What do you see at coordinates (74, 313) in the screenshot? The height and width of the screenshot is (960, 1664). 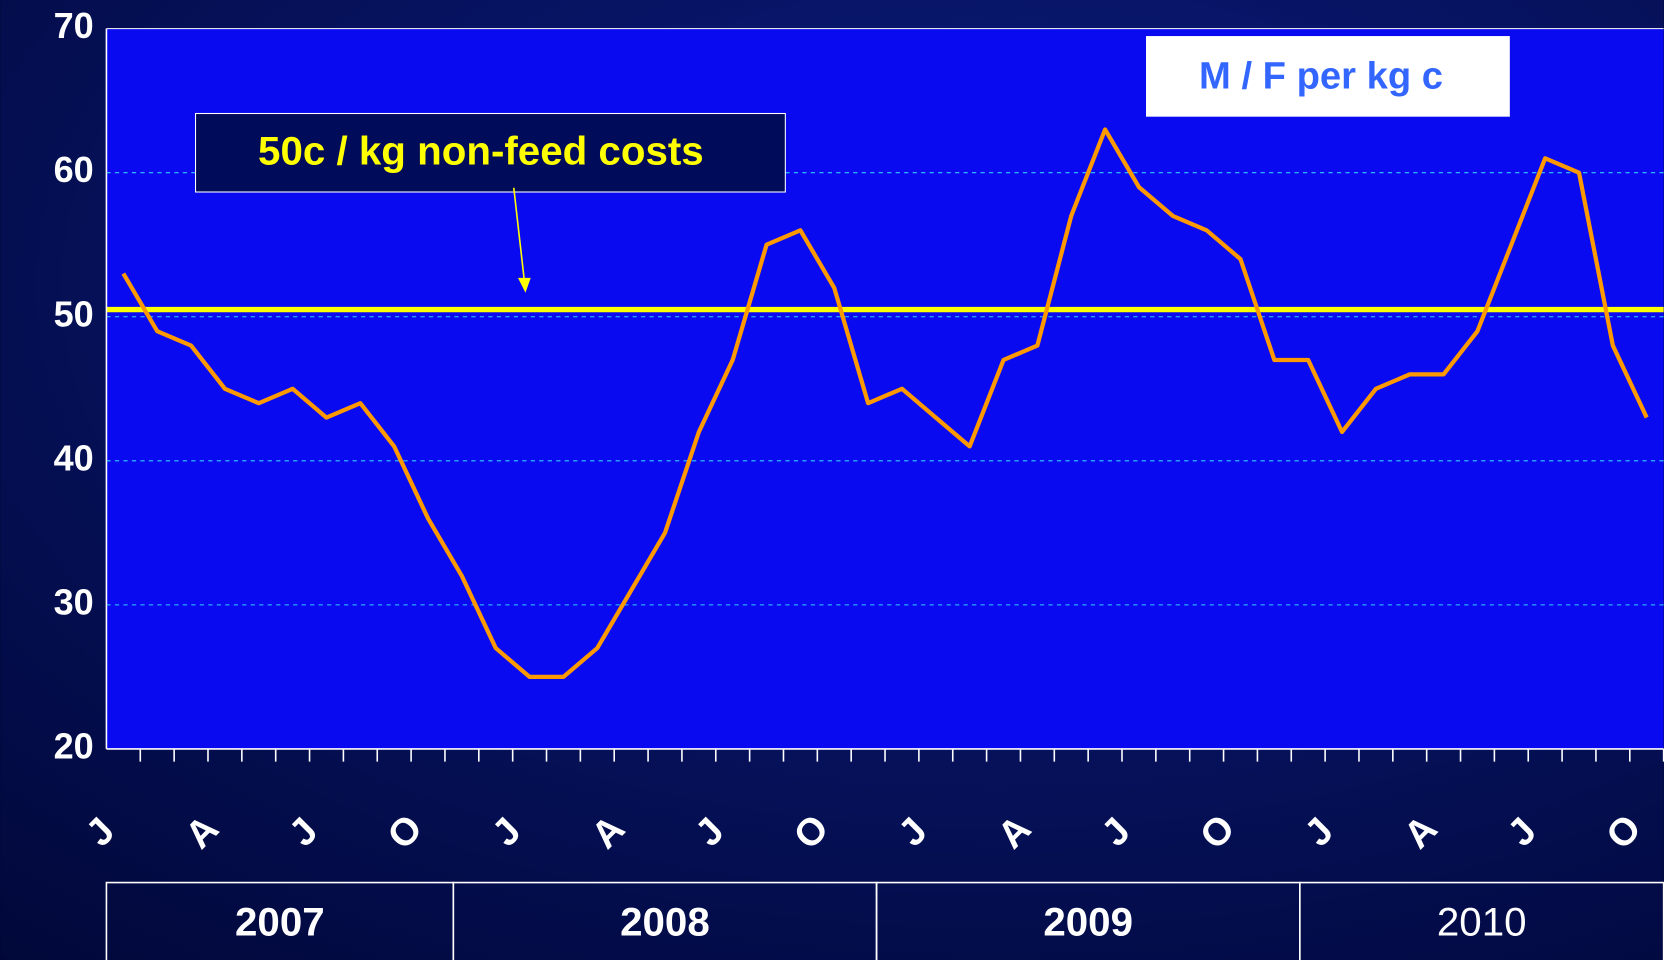 I see `y-tick-label: 50` at bounding box center [74, 313].